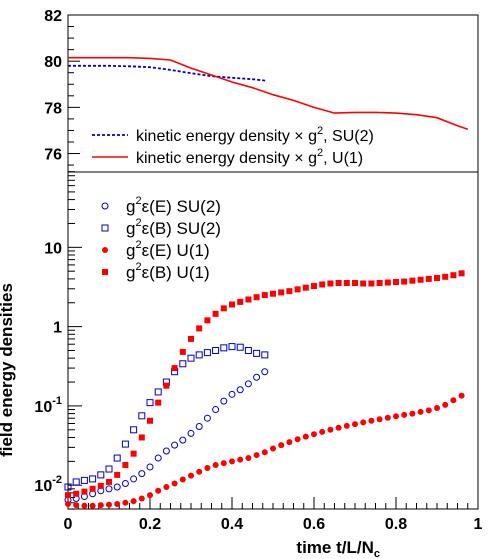 The height and width of the screenshot is (559, 495). Describe the element at coordinates (334, 547) in the screenshot. I see `x-axis-title-main: time t/L/N` at that location.